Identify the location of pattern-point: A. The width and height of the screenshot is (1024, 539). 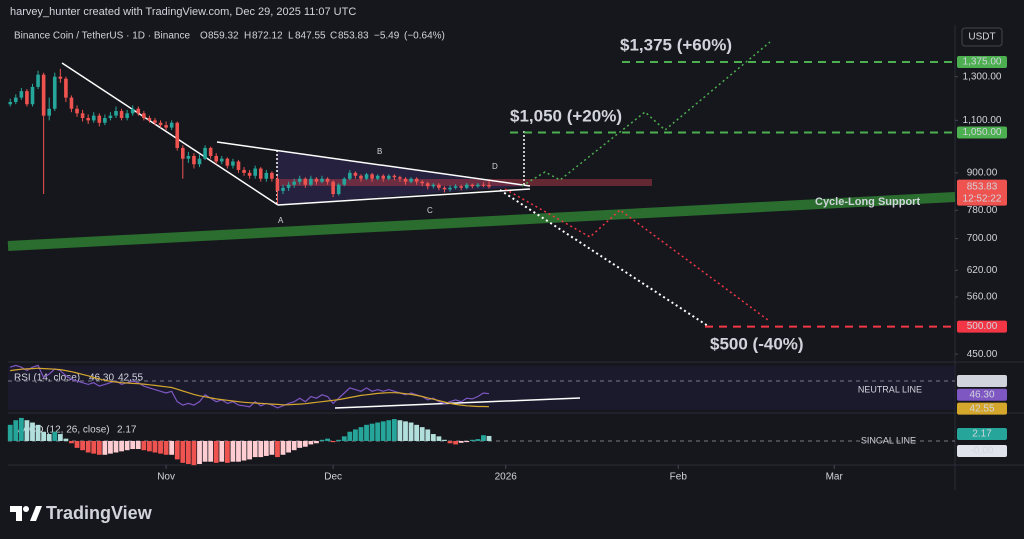
(281, 220).